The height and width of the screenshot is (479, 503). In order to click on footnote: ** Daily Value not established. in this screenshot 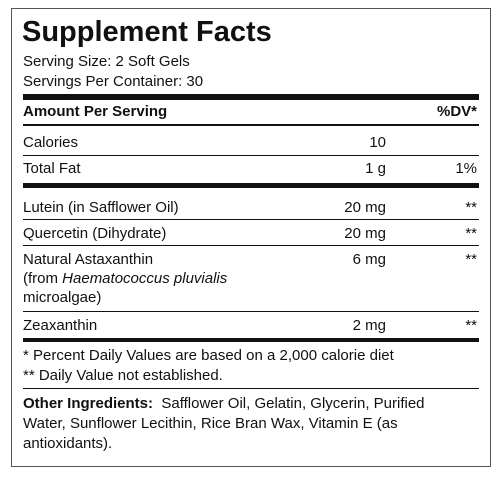, I will do `click(123, 375)`.